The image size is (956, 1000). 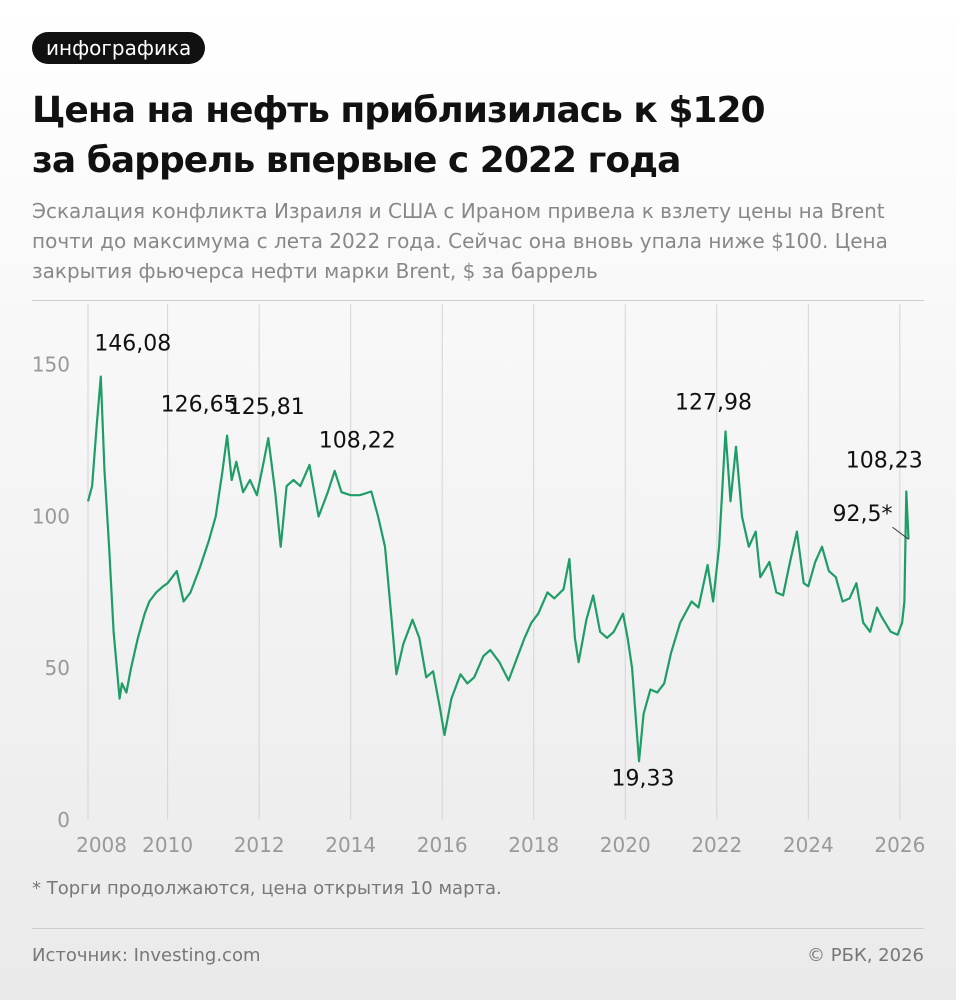 I want to click on x-tick-label: 2016, so click(x=442, y=845).